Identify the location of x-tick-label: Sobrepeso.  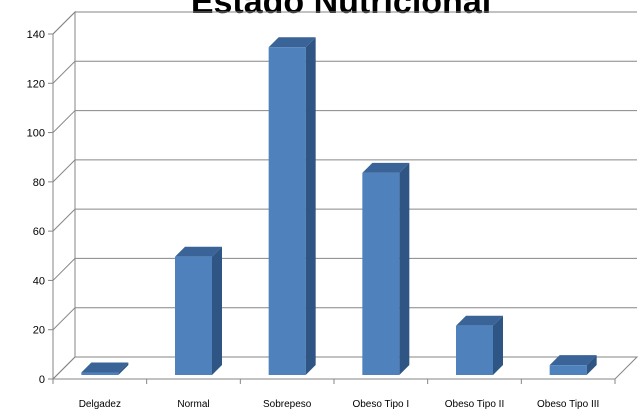
(287, 404).